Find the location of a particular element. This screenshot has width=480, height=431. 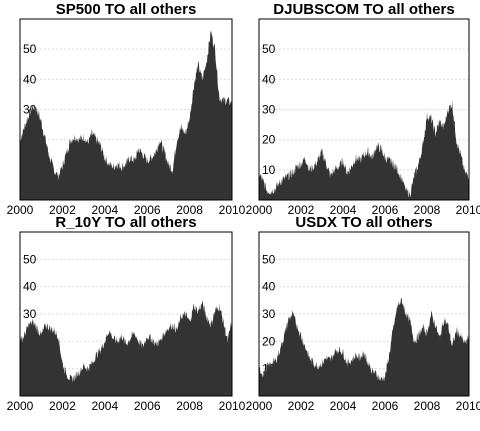

panel-title: DJUBSCOM TO all others is located at coordinates (363, 9).